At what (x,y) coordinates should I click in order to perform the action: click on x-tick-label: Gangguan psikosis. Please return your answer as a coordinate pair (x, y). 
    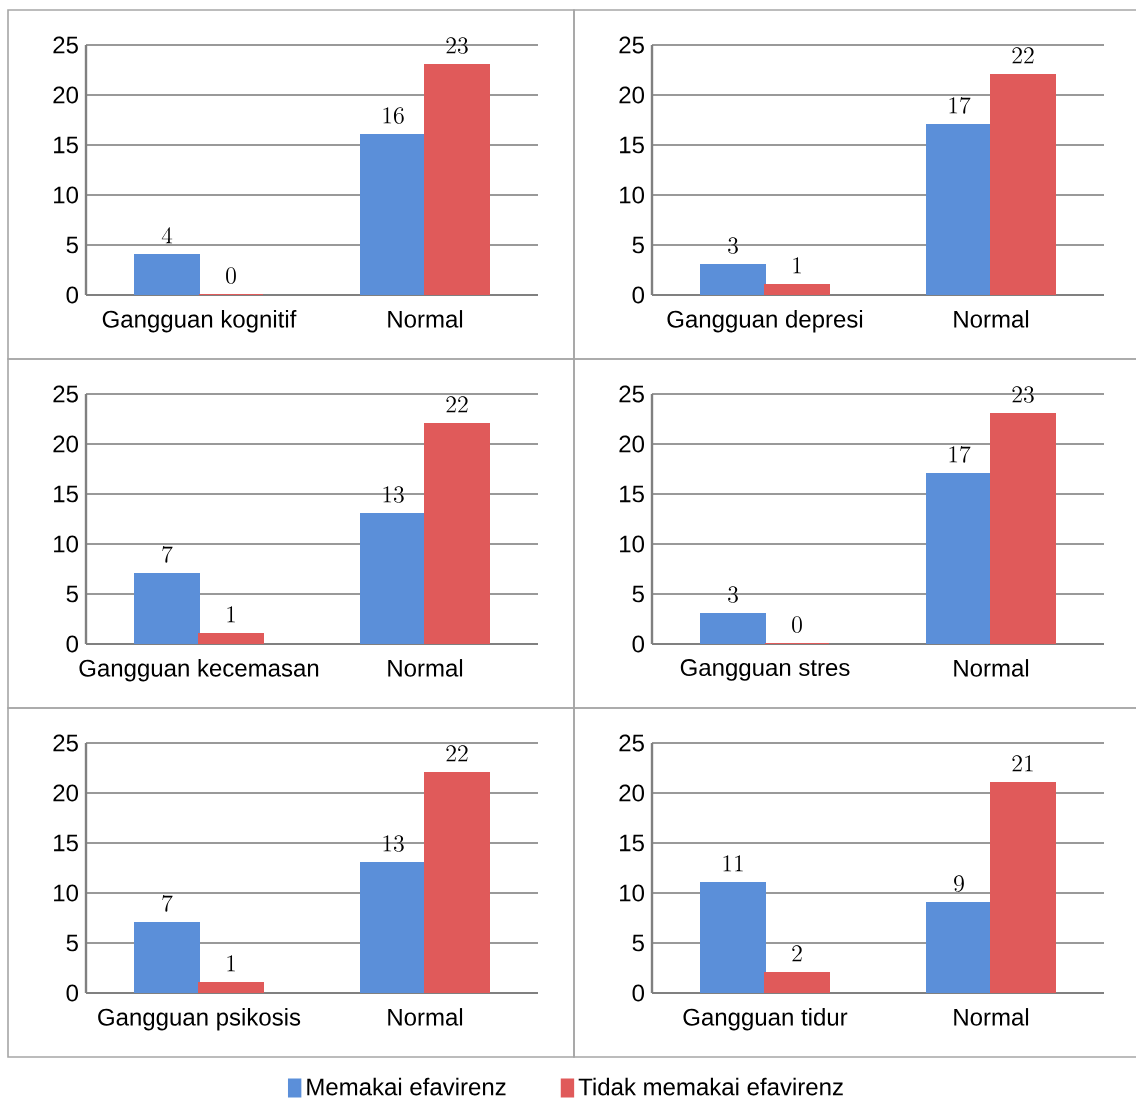
    Looking at the image, I should click on (199, 1019).